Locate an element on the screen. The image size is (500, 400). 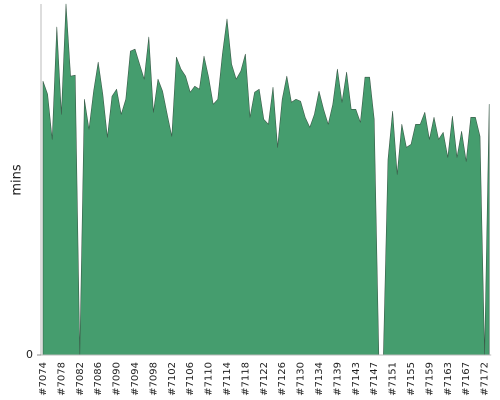
x-tick-label: #7118 is located at coordinates (245, 379).